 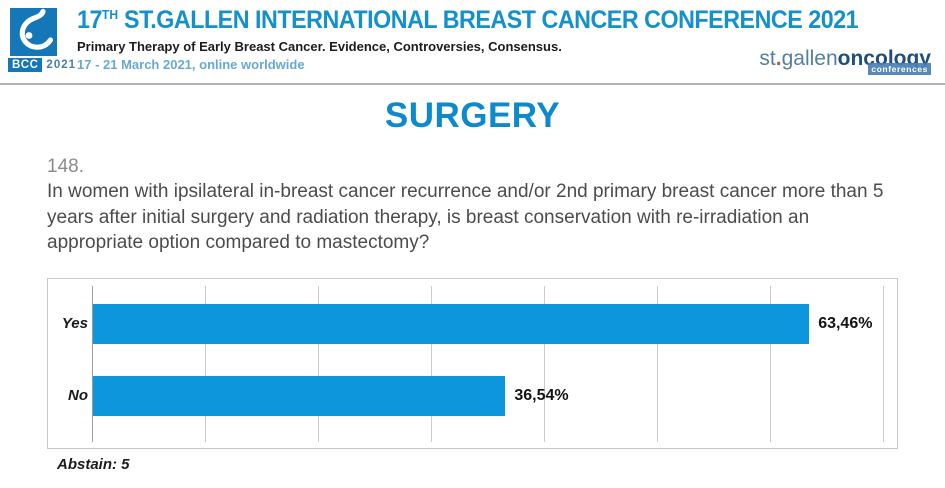 What do you see at coordinates (451, 324) in the screenshot?
I see `bar-yes` at bounding box center [451, 324].